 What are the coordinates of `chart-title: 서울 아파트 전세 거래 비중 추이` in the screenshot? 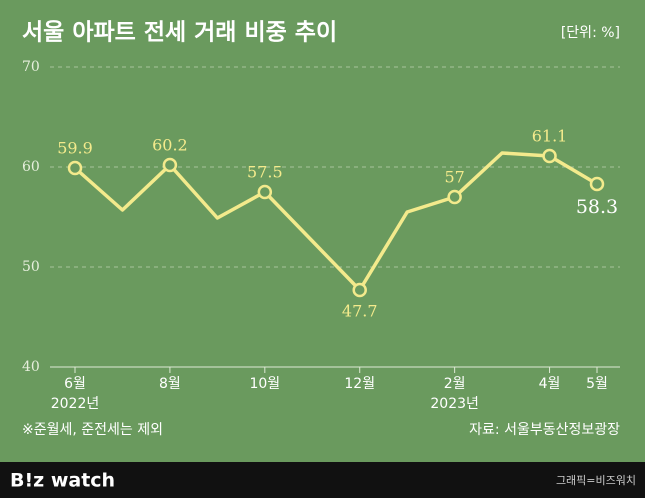 It's located at (179, 33).